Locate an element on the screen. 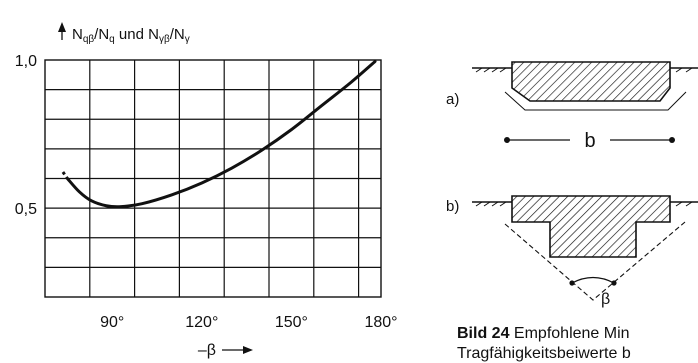 This screenshot has height=363, width=698. dim-label-b: b is located at coordinates (589, 141).